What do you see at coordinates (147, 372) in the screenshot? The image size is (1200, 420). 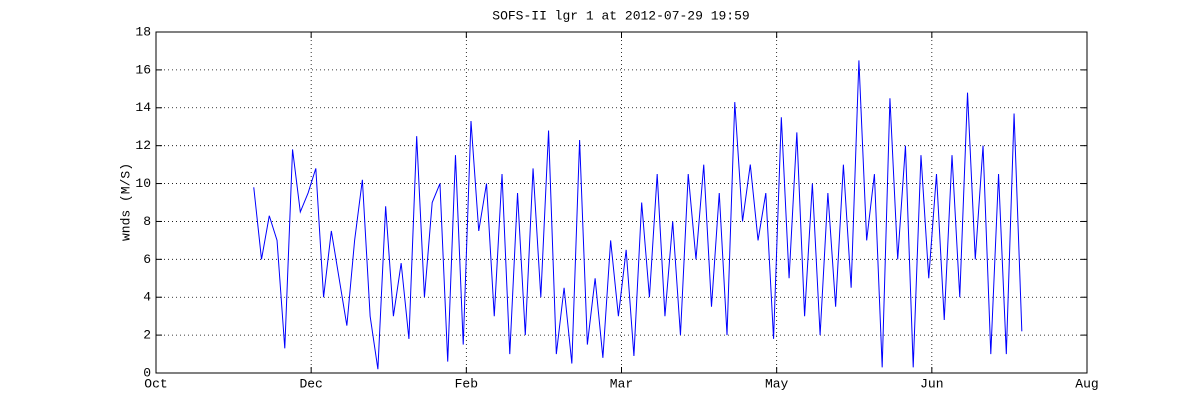 I see `y-tick-label: 0` at bounding box center [147, 372].